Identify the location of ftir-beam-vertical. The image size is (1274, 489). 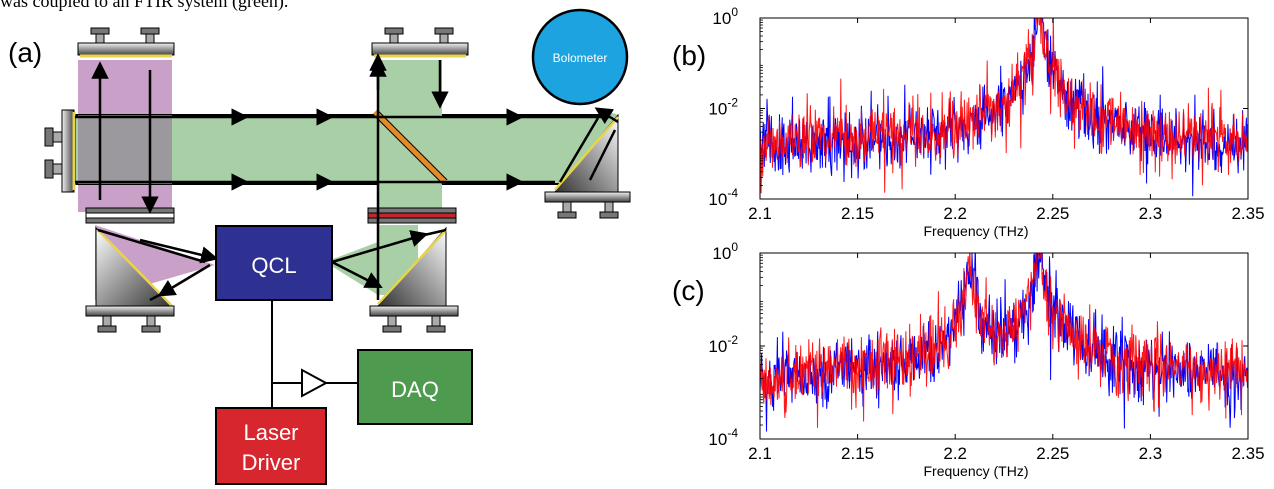
(410, 135).